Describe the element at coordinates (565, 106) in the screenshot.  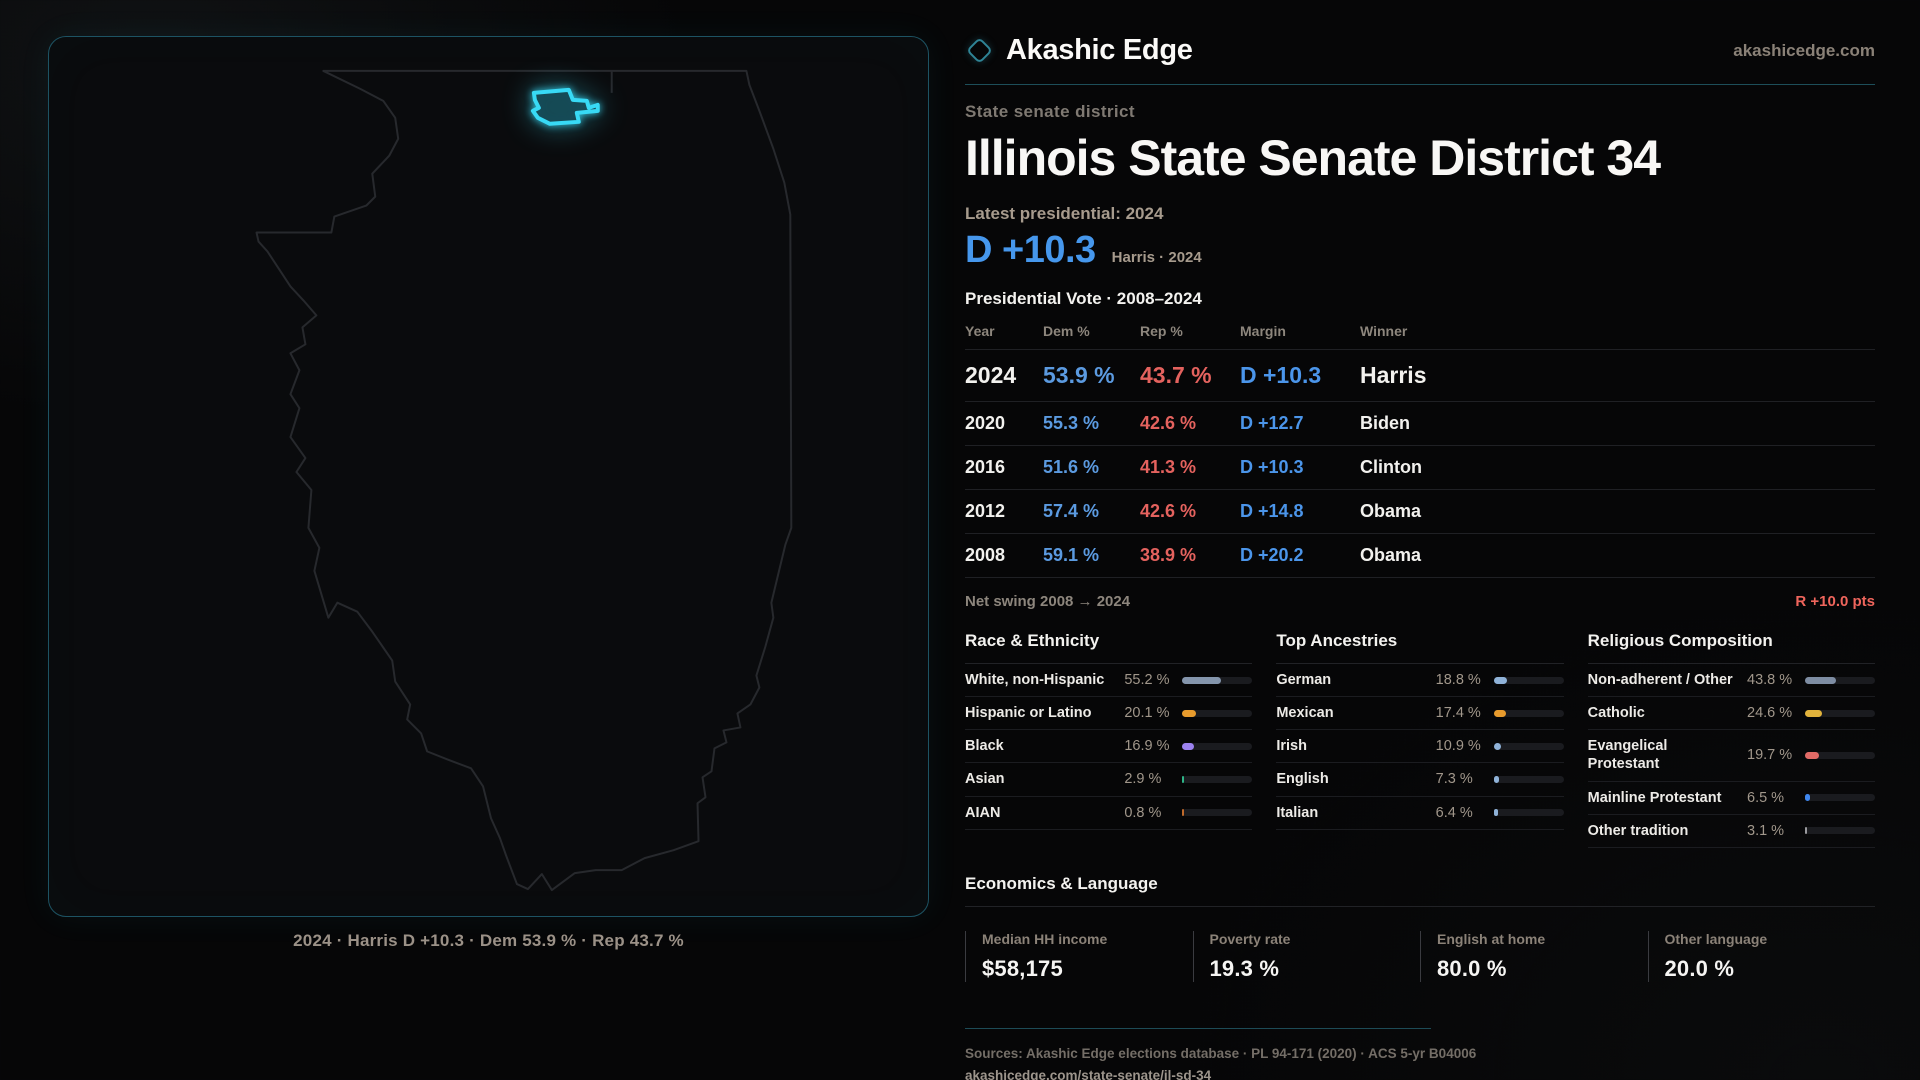
I see `district-34-shape` at that location.